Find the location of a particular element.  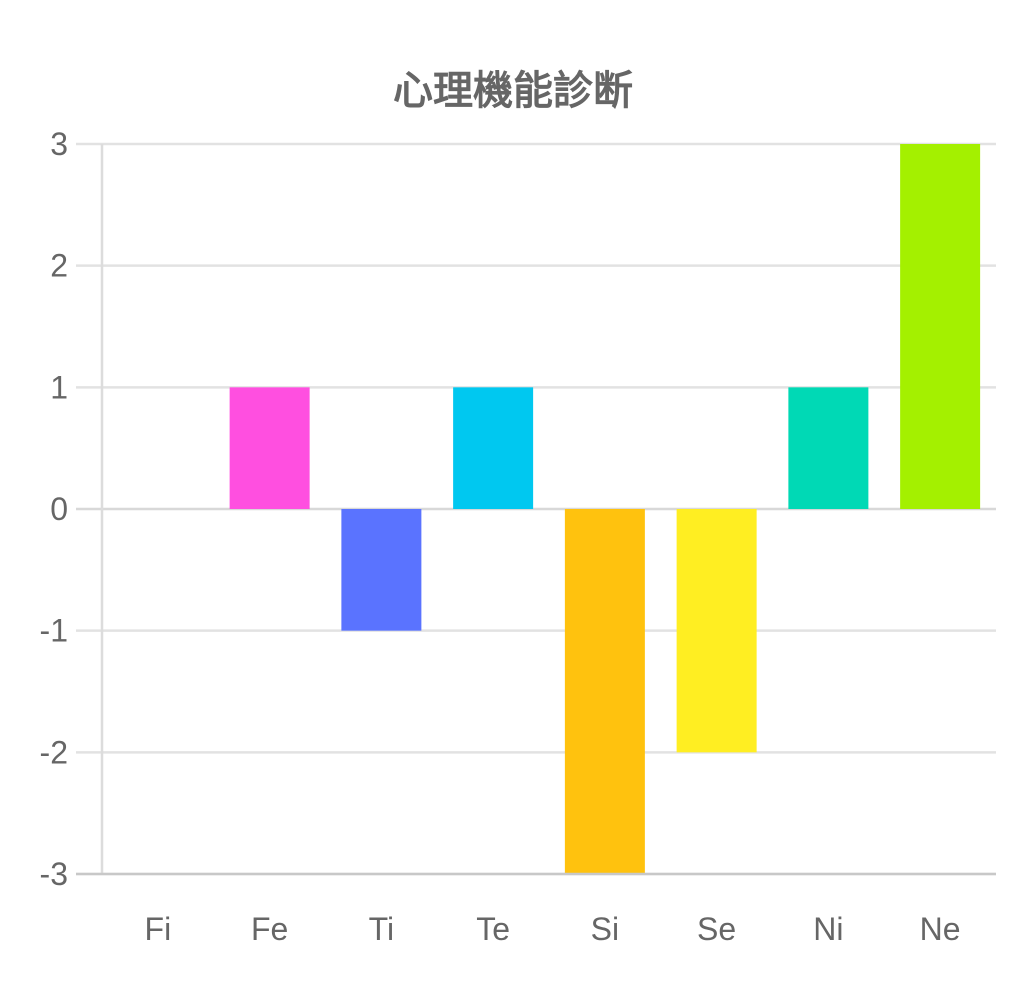

bar-ne is located at coordinates (940, 326).